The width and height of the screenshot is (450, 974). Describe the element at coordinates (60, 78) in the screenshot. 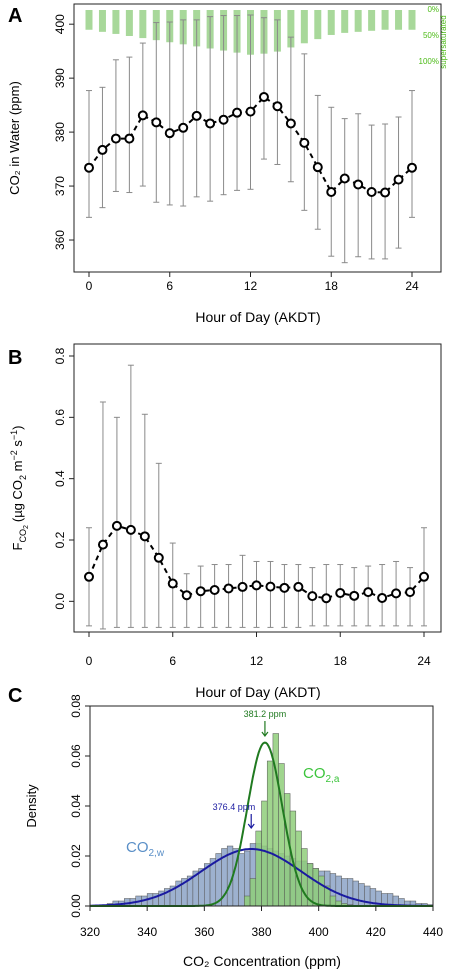

I see `y-tick-label: 390` at that location.